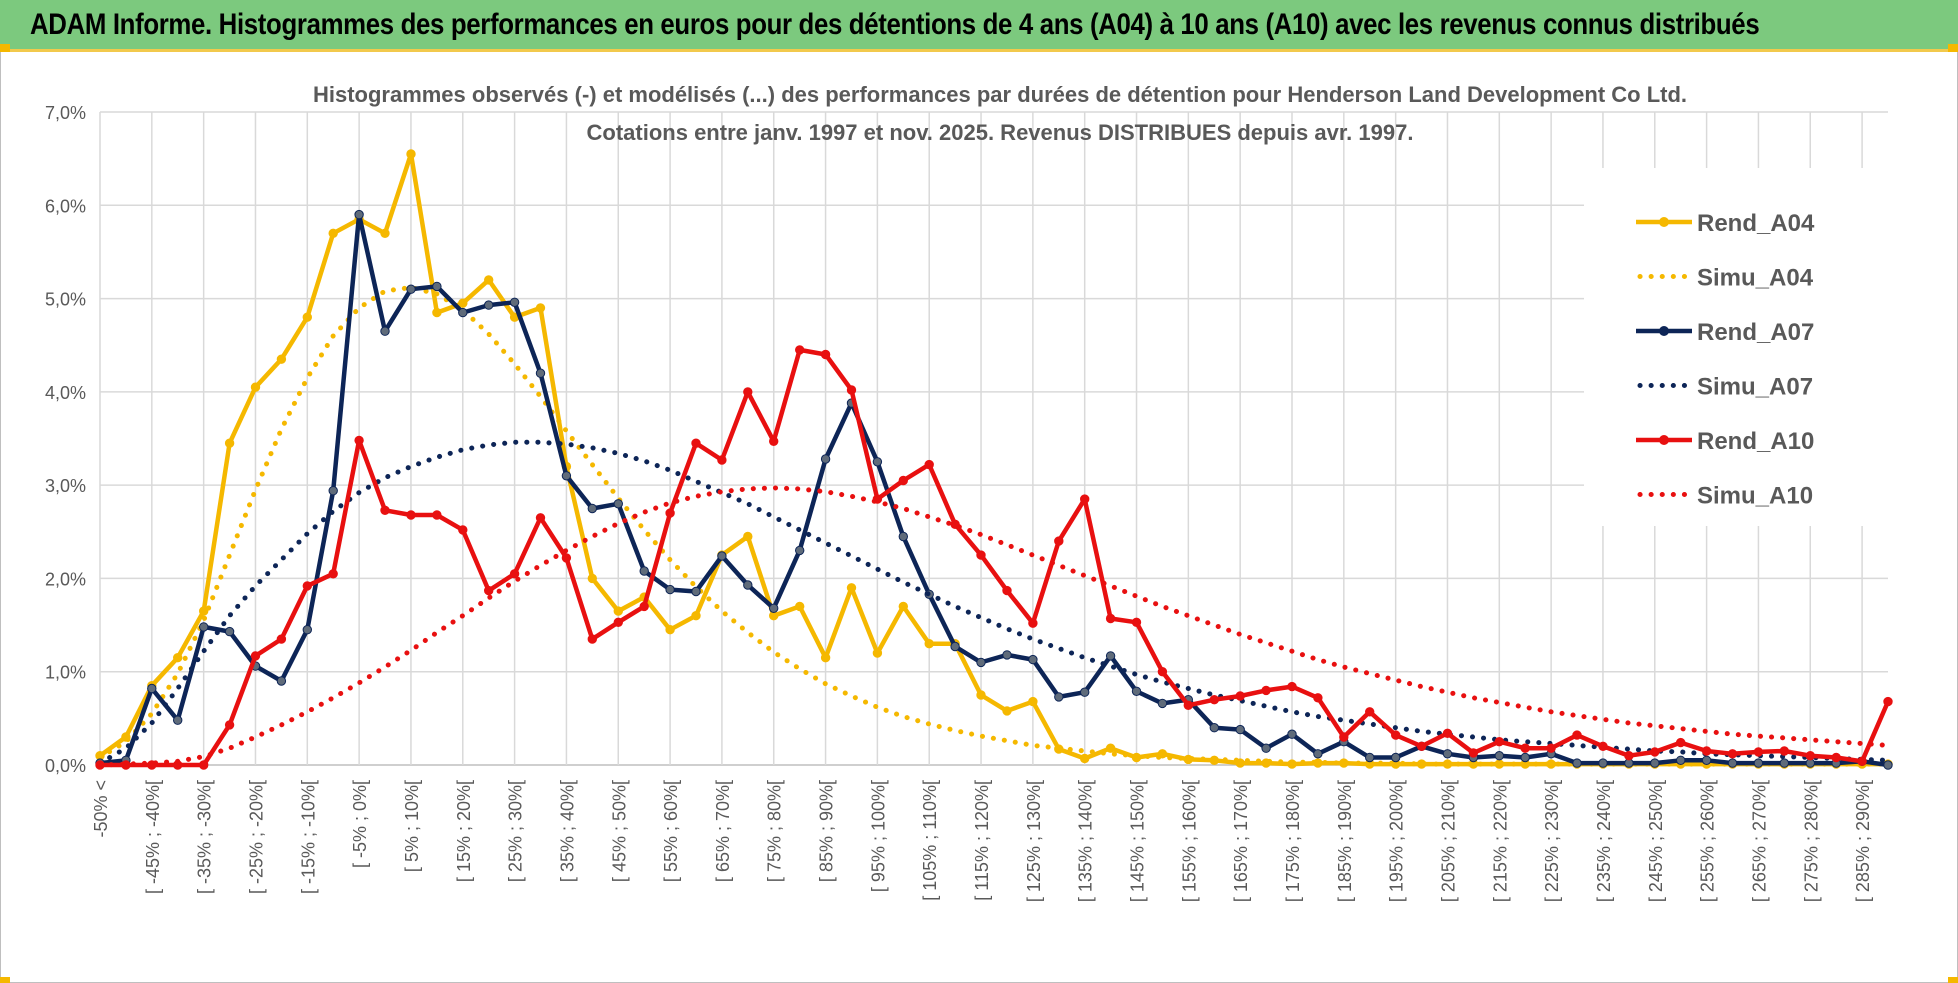 Image resolution: width=1958 pixels, height=983 pixels. What do you see at coordinates (65, 766) in the screenshot?
I see `y-tick-label: 0,0%` at bounding box center [65, 766].